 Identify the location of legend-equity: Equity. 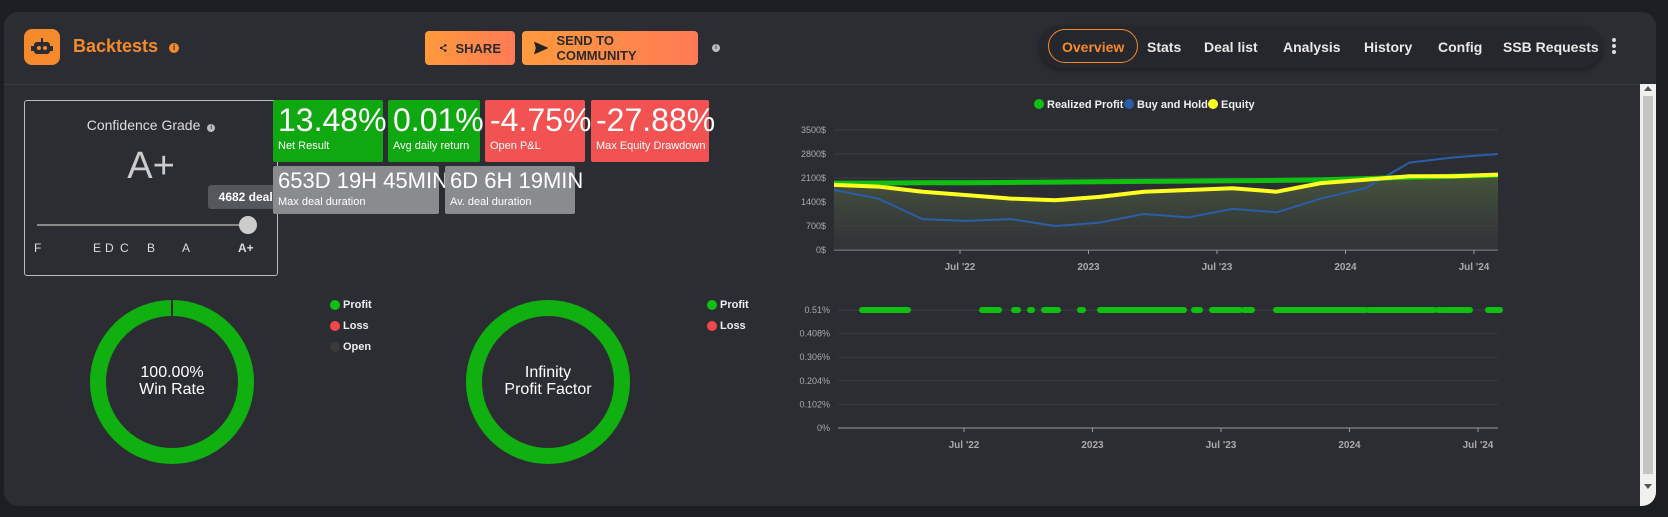
(1238, 105).